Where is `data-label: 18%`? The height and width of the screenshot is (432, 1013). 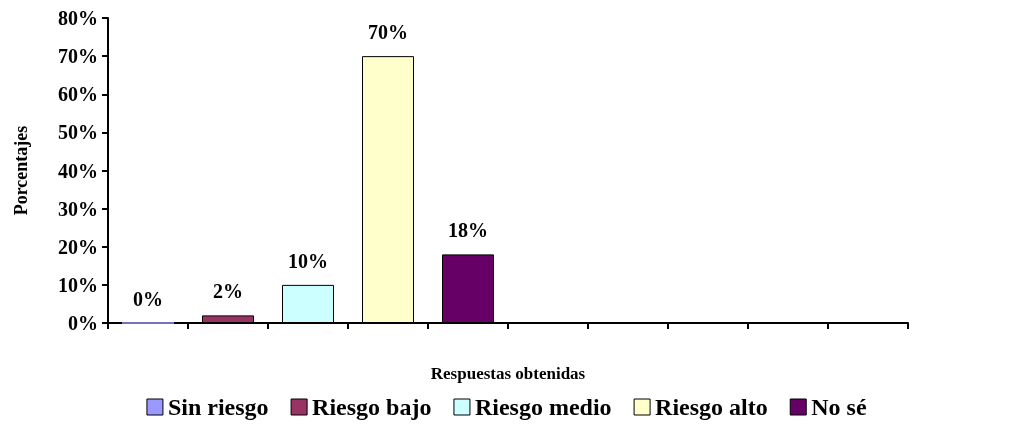 data-label: 18% is located at coordinates (468, 230).